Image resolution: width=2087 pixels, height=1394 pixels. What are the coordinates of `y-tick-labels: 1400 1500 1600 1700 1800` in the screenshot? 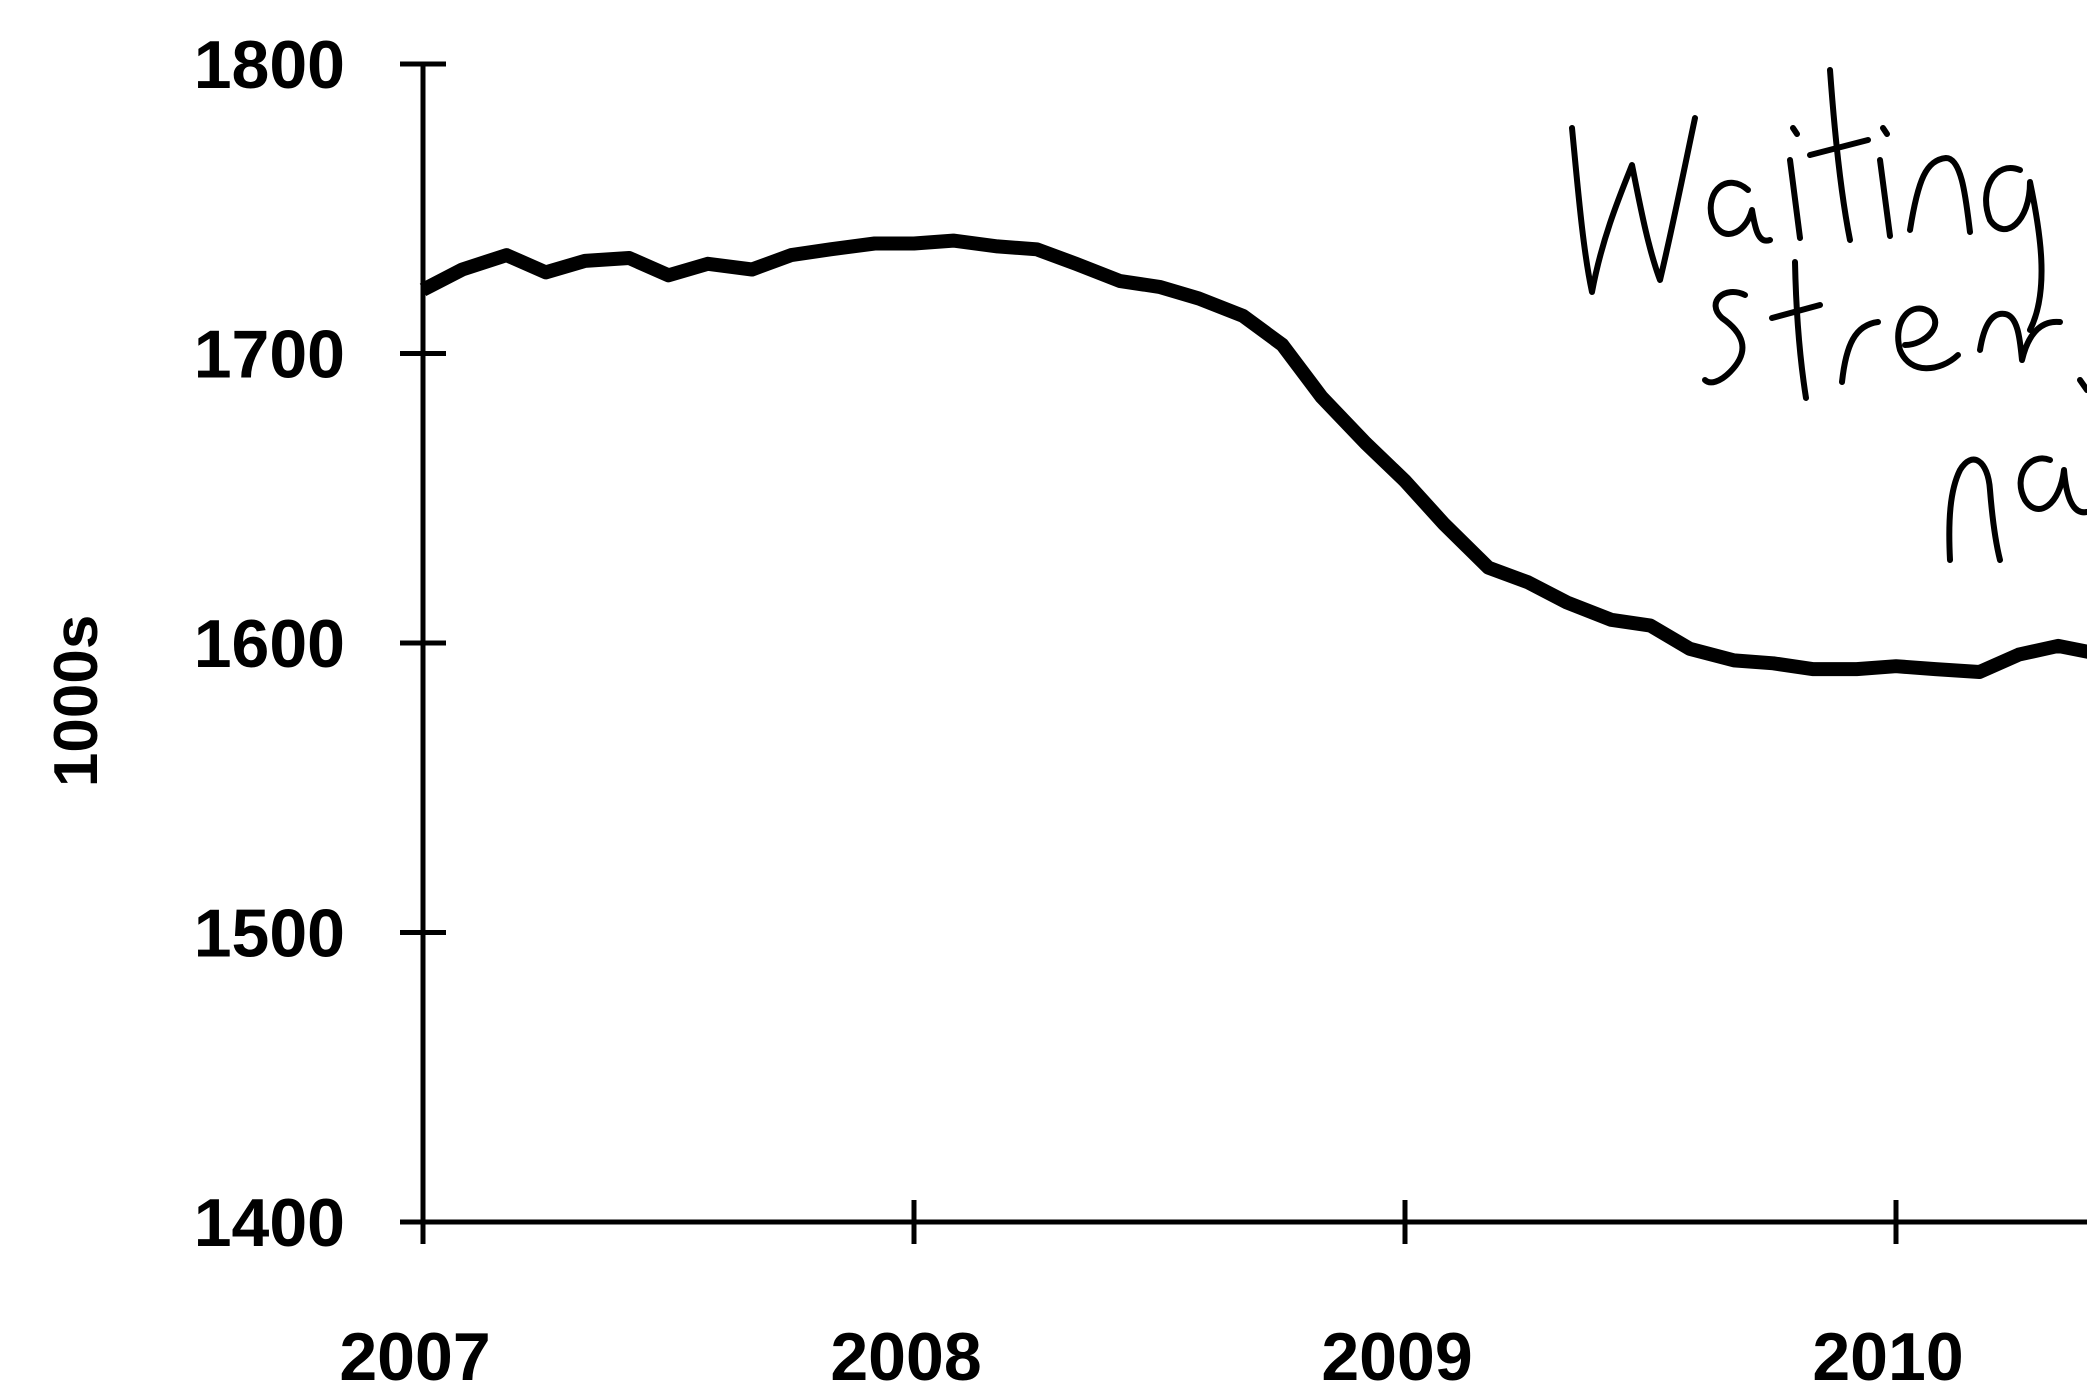 It's located at (269, 644).